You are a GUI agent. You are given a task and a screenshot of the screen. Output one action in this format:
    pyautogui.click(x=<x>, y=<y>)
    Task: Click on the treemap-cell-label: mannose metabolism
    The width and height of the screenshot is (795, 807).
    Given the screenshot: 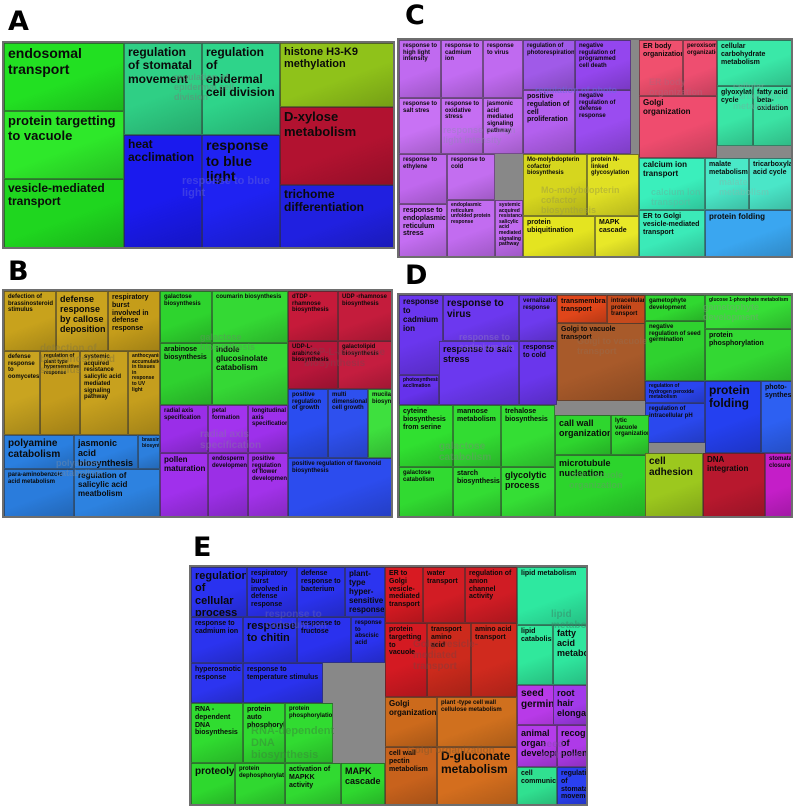 What is the action you would take?
    pyautogui.click(x=476, y=415)
    